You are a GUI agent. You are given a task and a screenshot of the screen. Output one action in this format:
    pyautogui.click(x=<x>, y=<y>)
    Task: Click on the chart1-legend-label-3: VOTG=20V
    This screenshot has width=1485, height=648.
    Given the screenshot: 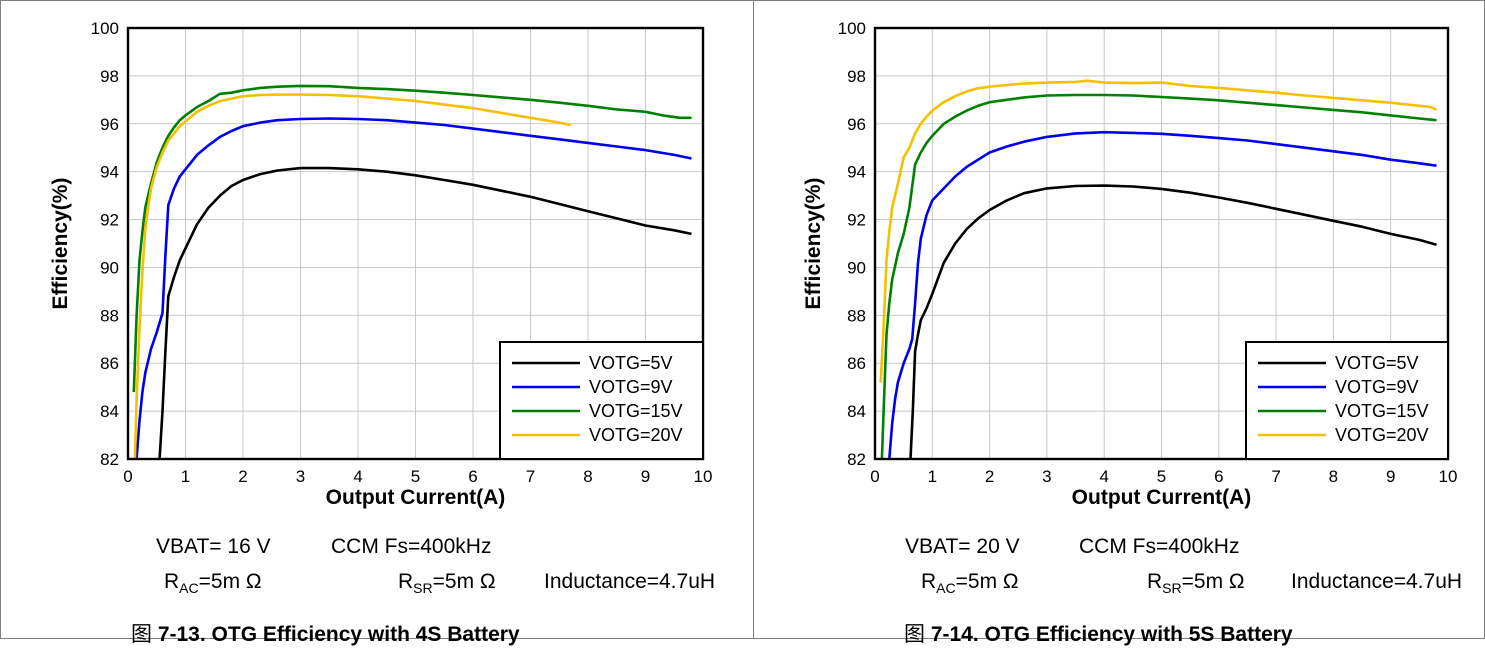 What is the action you would take?
    pyautogui.click(x=1382, y=435)
    